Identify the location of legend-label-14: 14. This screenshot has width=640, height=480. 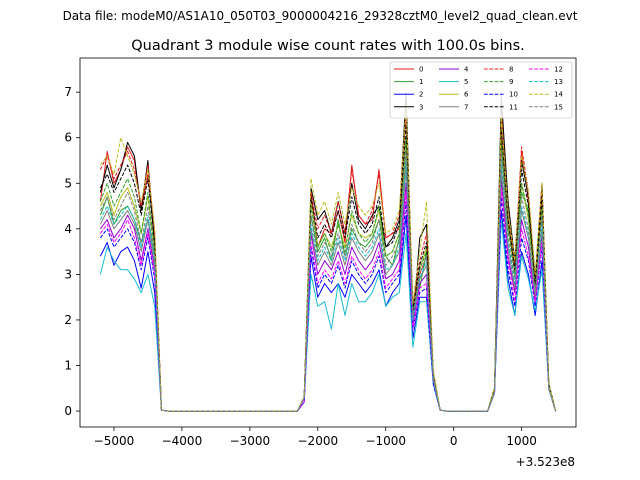
(558, 95).